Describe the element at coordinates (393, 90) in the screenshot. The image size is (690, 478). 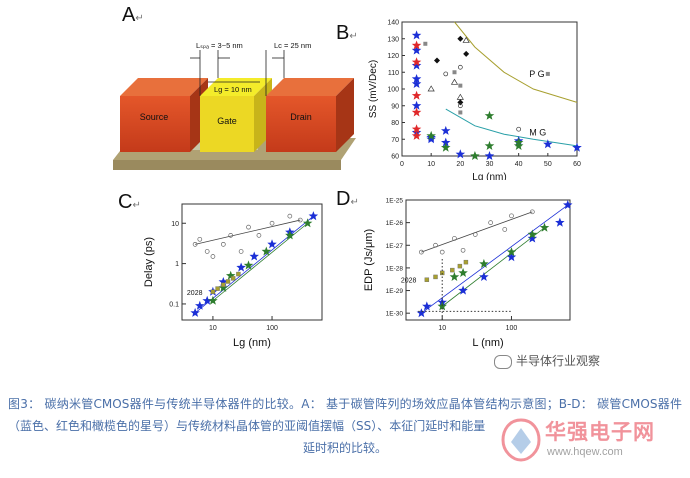
I see `y-tick-label: 100` at that location.